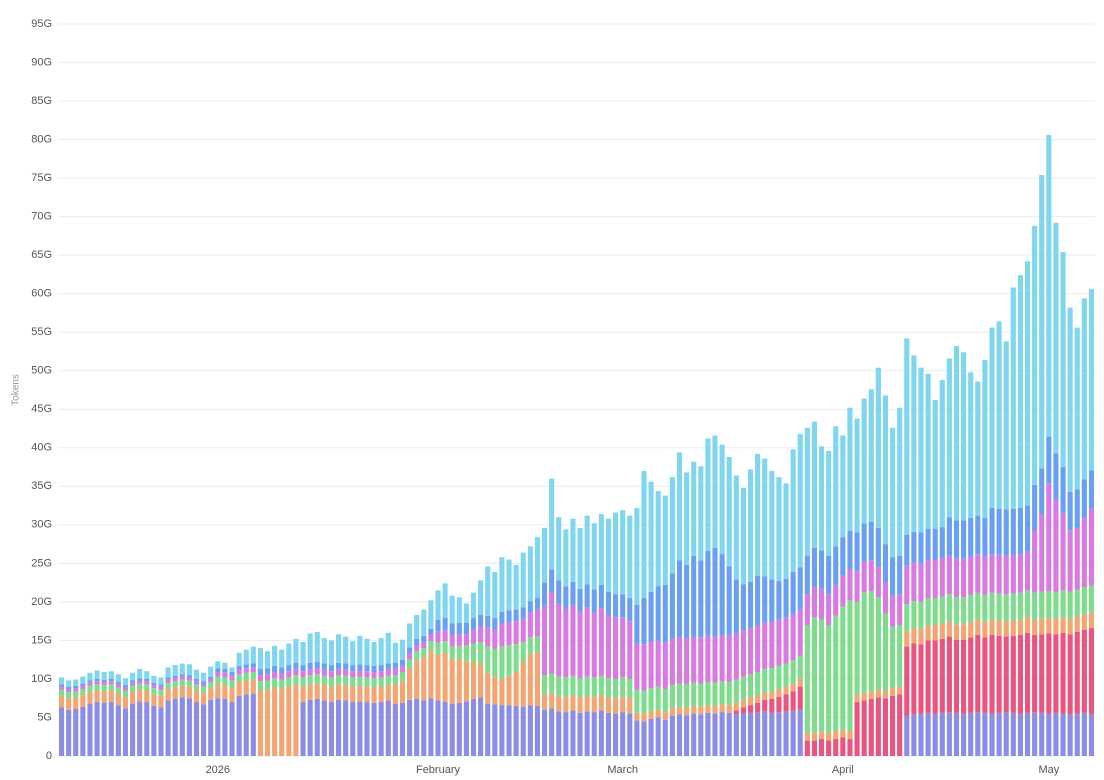 The image size is (1104, 780). Describe the element at coordinates (41, 101) in the screenshot. I see `y-tick-label: 85G` at that location.